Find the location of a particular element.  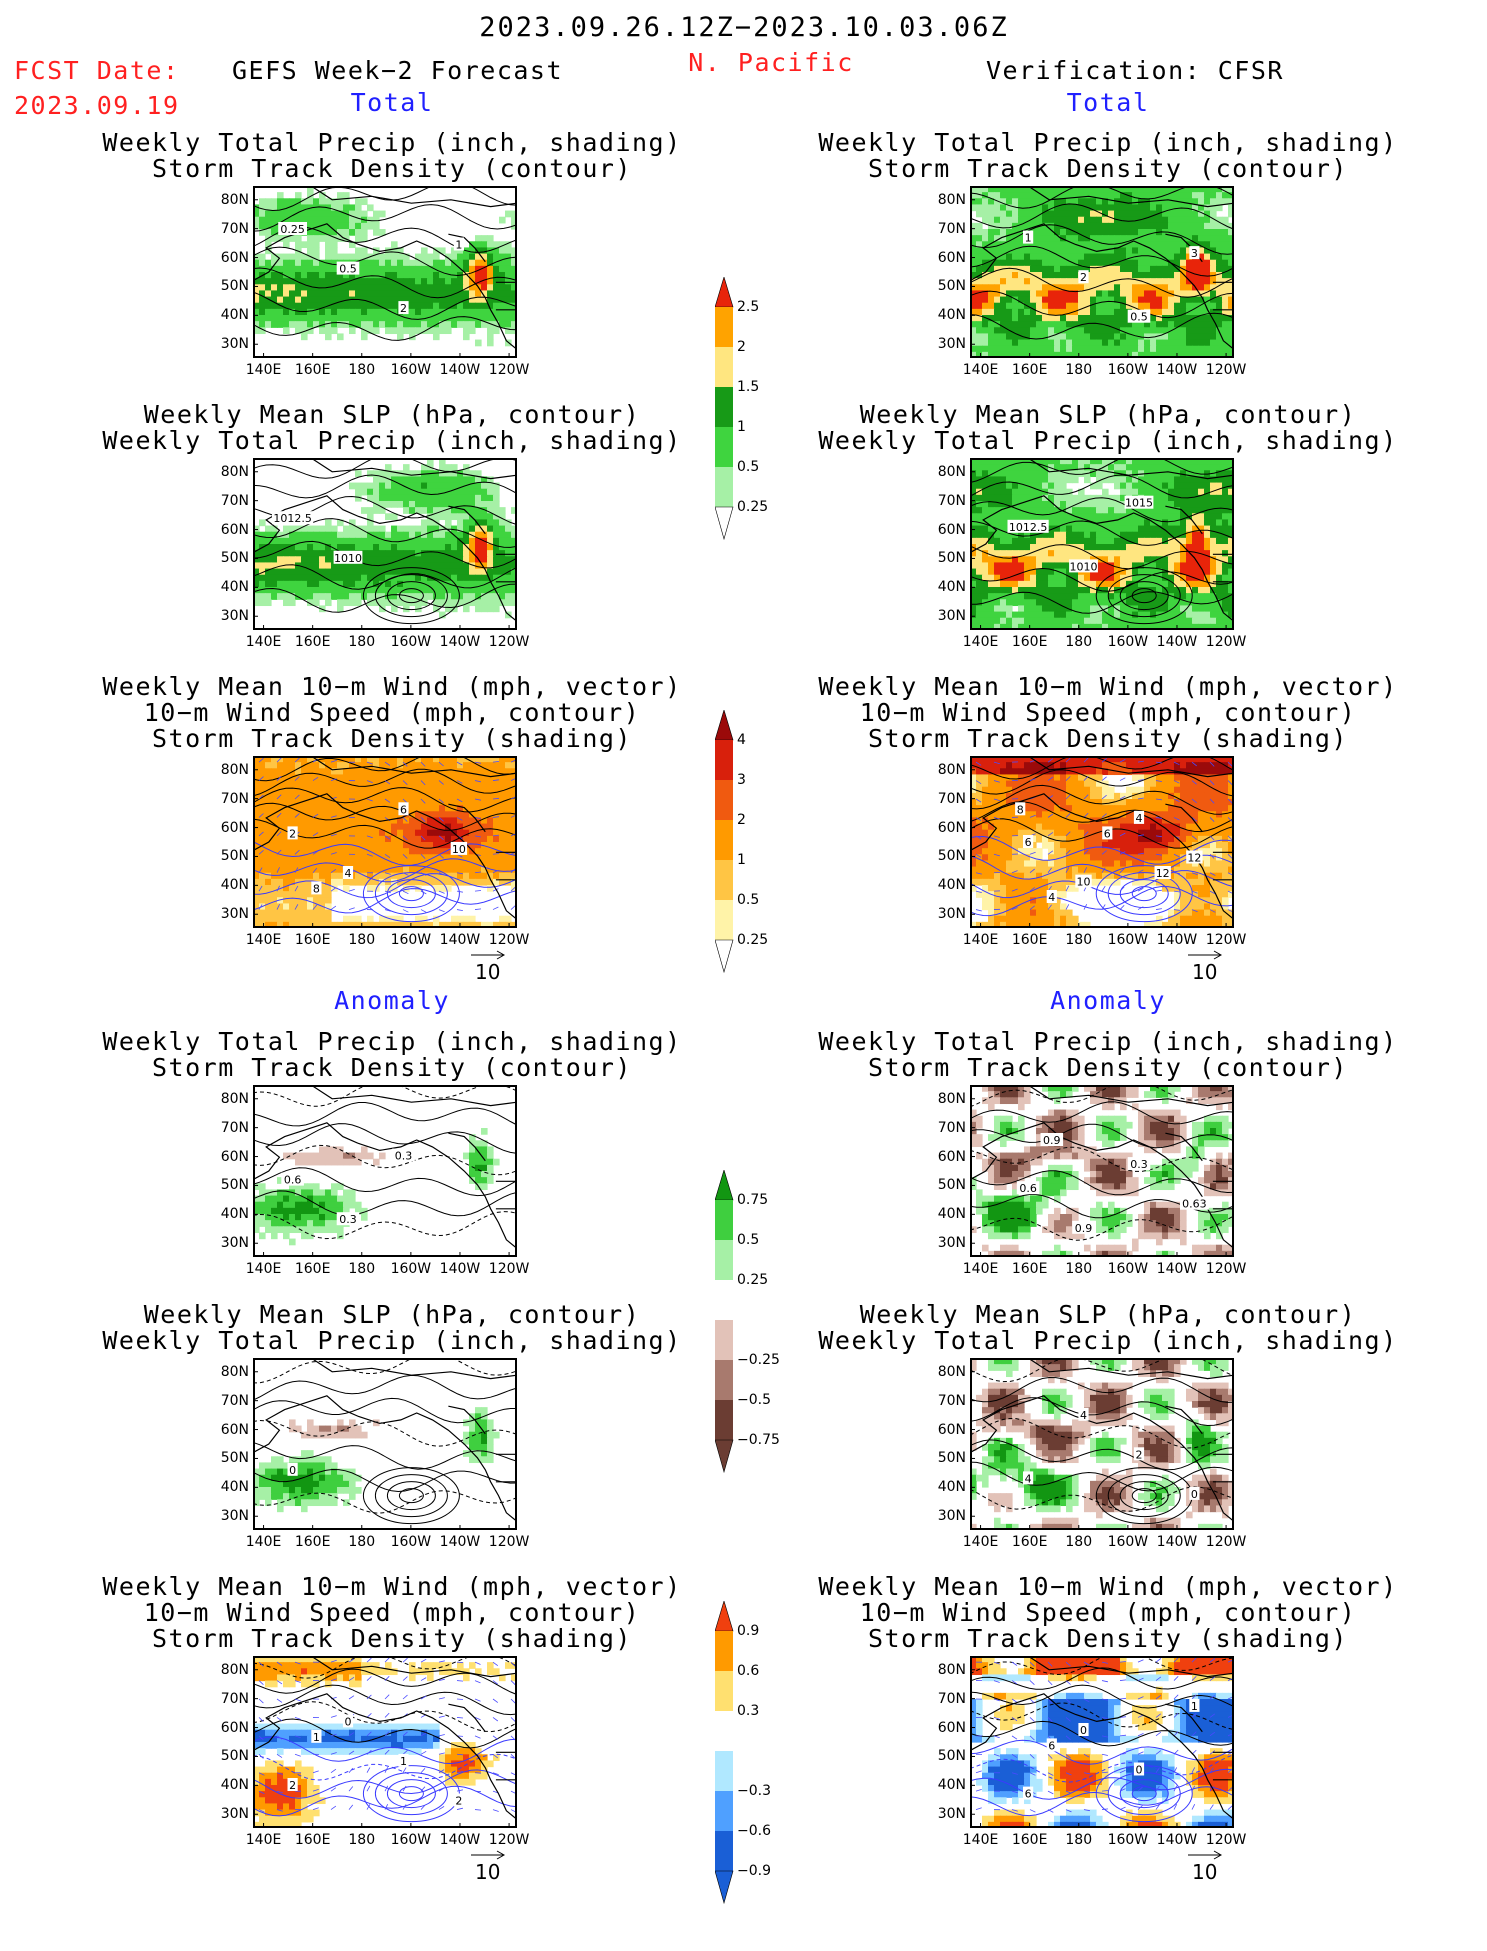

contour-label: 1012.5 is located at coordinates (1028, 527).